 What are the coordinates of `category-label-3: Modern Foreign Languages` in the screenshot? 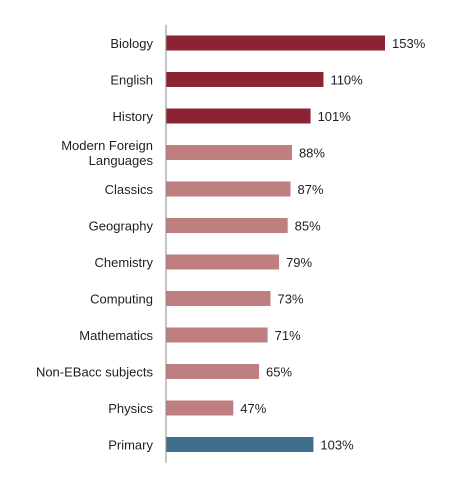 It's located at (107, 153).